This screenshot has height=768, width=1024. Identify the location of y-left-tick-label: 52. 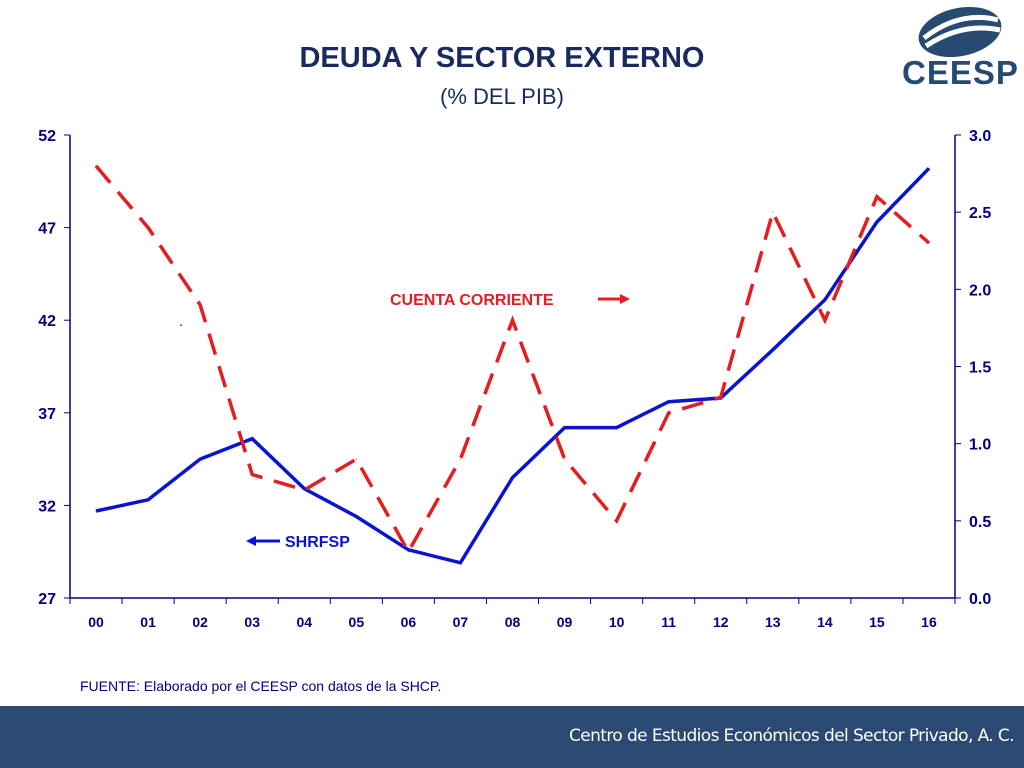
(47, 136).